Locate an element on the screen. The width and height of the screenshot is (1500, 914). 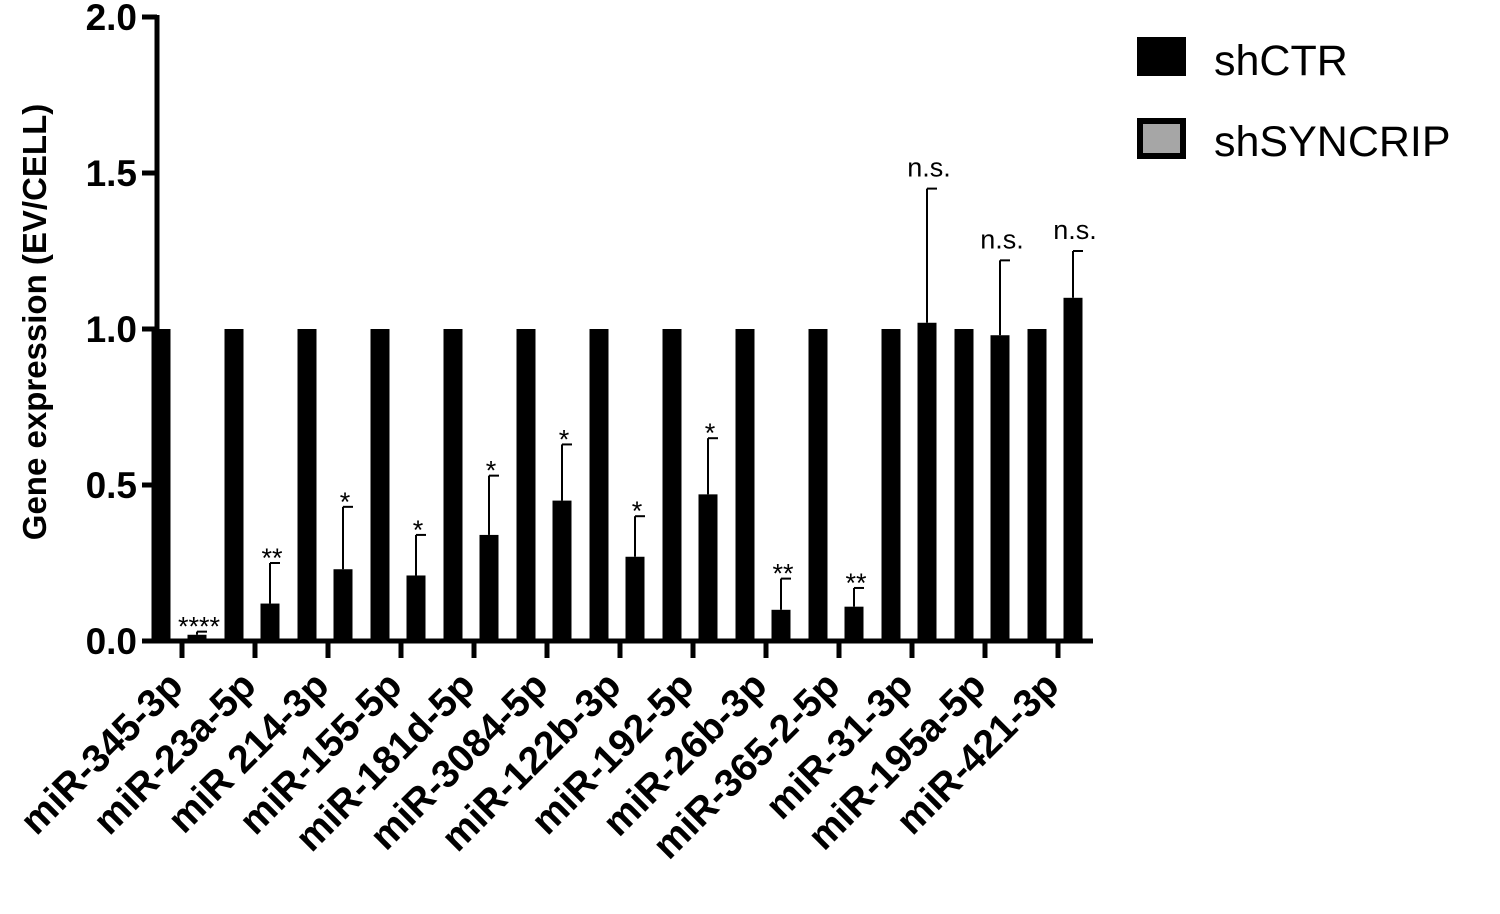
legend-label-shctr: shCTR is located at coordinates (1281, 61).